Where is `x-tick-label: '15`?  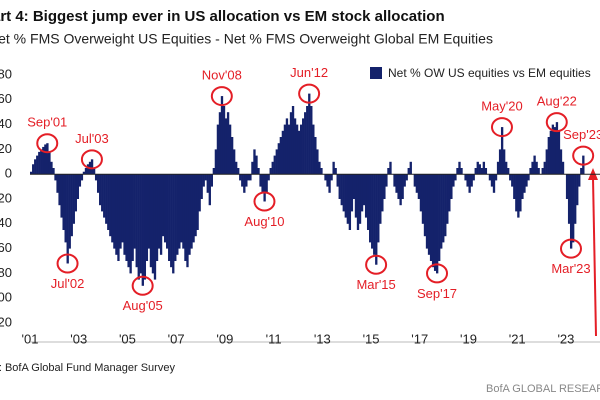
x-tick-label: '15 is located at coordinates (371, 338).